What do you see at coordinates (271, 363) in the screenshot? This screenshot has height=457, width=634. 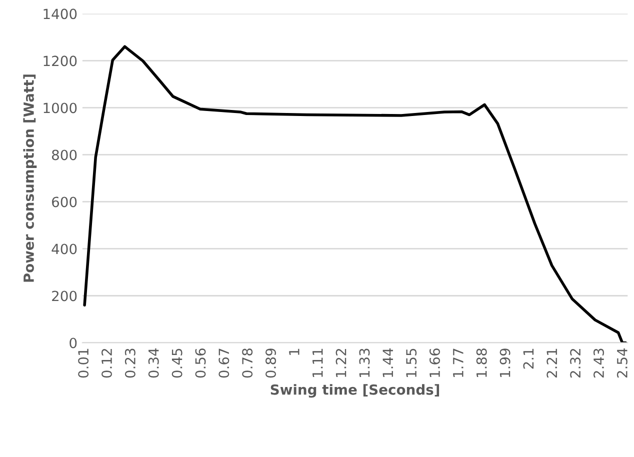 I see `x-tick-label: 0.89` at bounding box center [271, 363].